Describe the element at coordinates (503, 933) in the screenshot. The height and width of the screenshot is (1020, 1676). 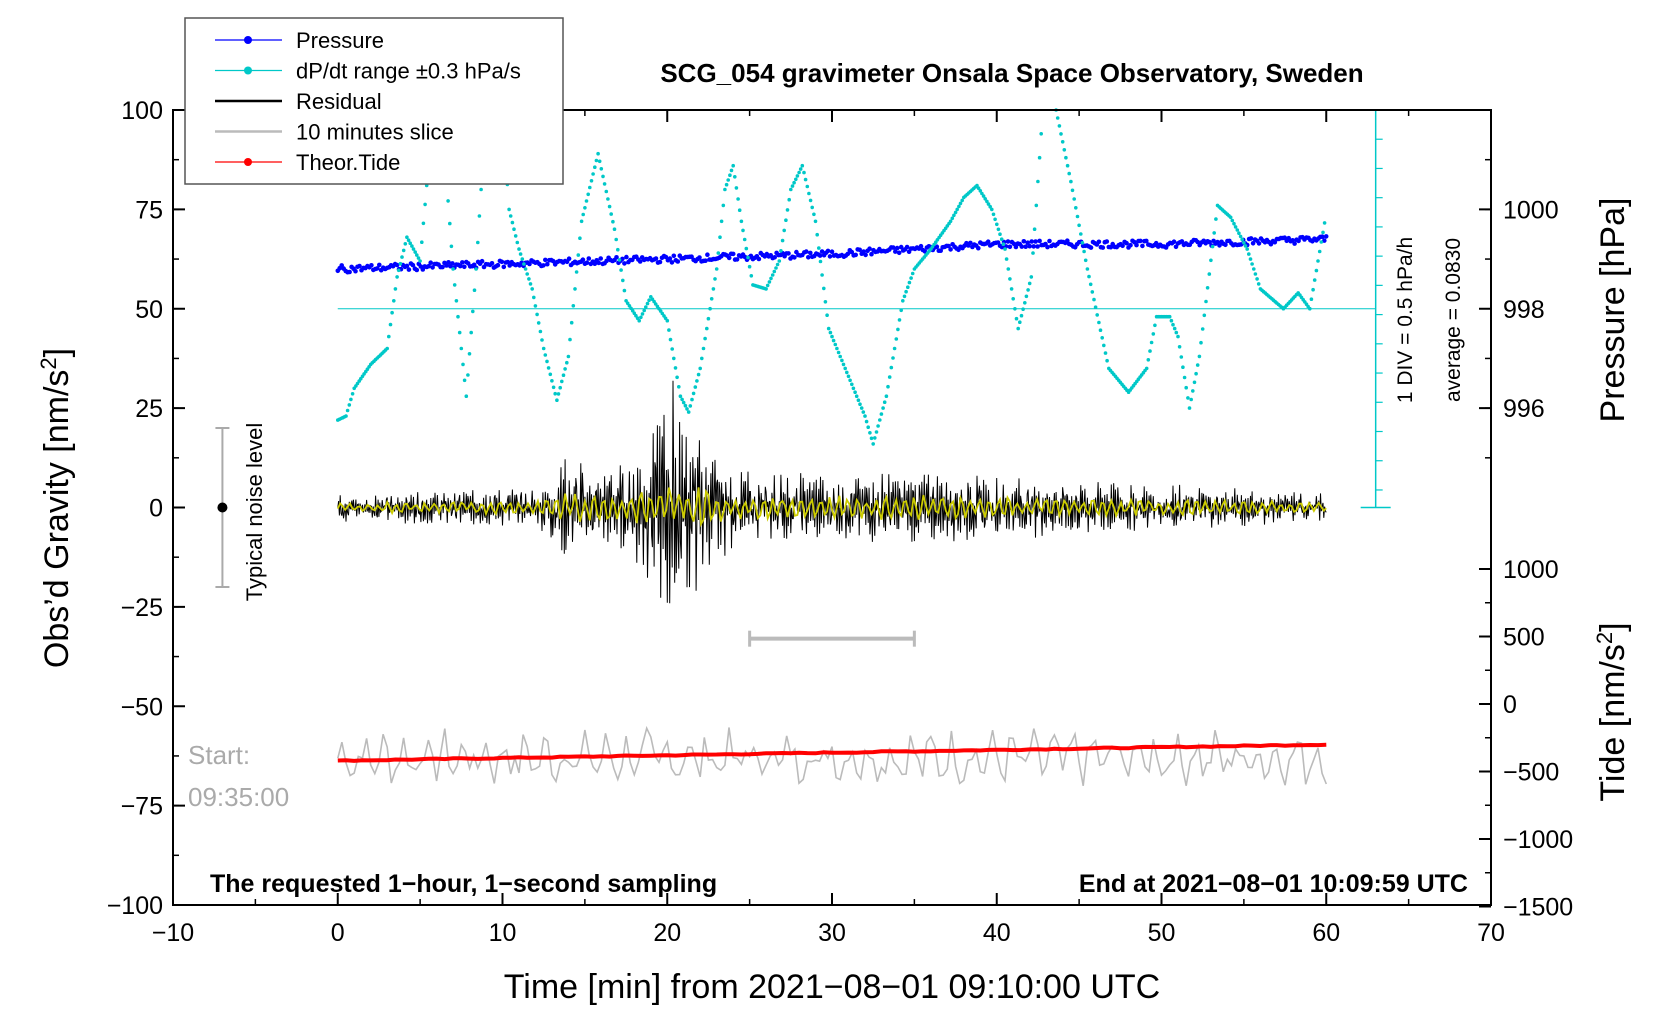
I see `x-tick-label: 10` at that location.